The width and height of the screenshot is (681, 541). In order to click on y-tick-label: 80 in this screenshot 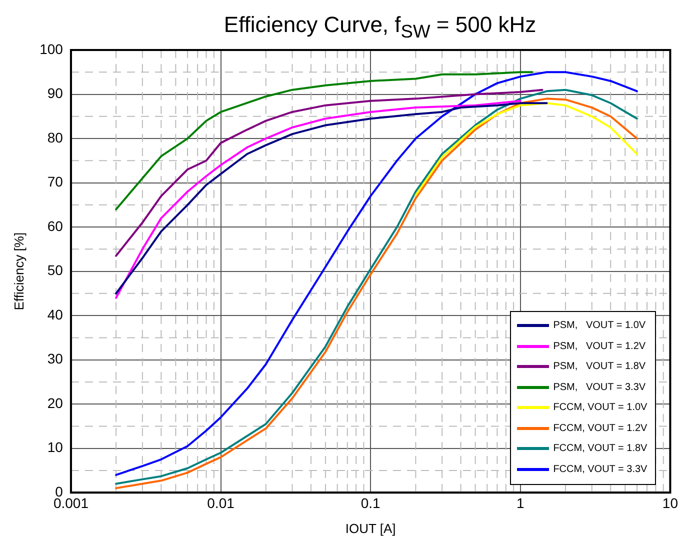, I will do `click(55, 137)`.